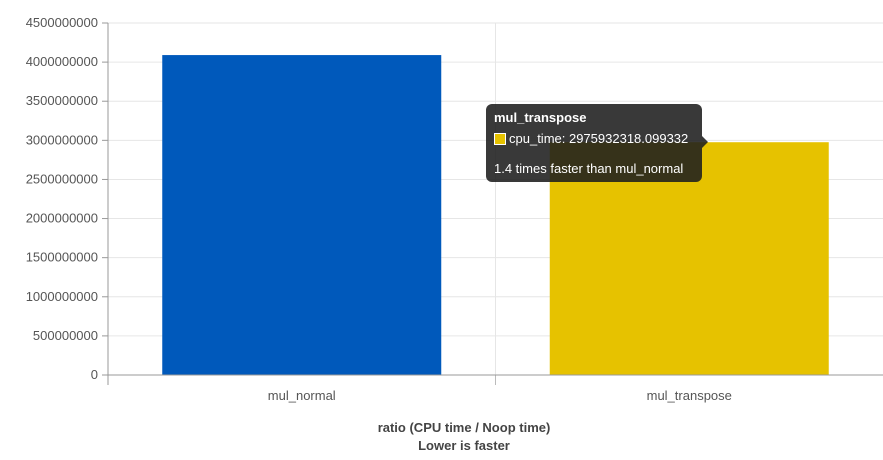 This screenshot has width=883, height=460. Describe the element at coordinates (464, 445) in the screenshot. I see `x-axis-subtitle: Lower is faster` at that location.